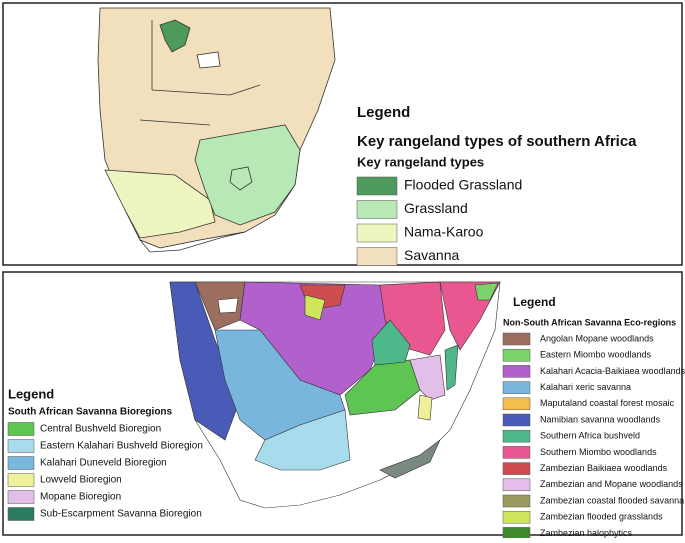 This screenshot has width=685, height=543. Describe the element at coordinates (598, 452) in the screenshot. I see `legend-label: Southern Miombo woodlands` at that location.